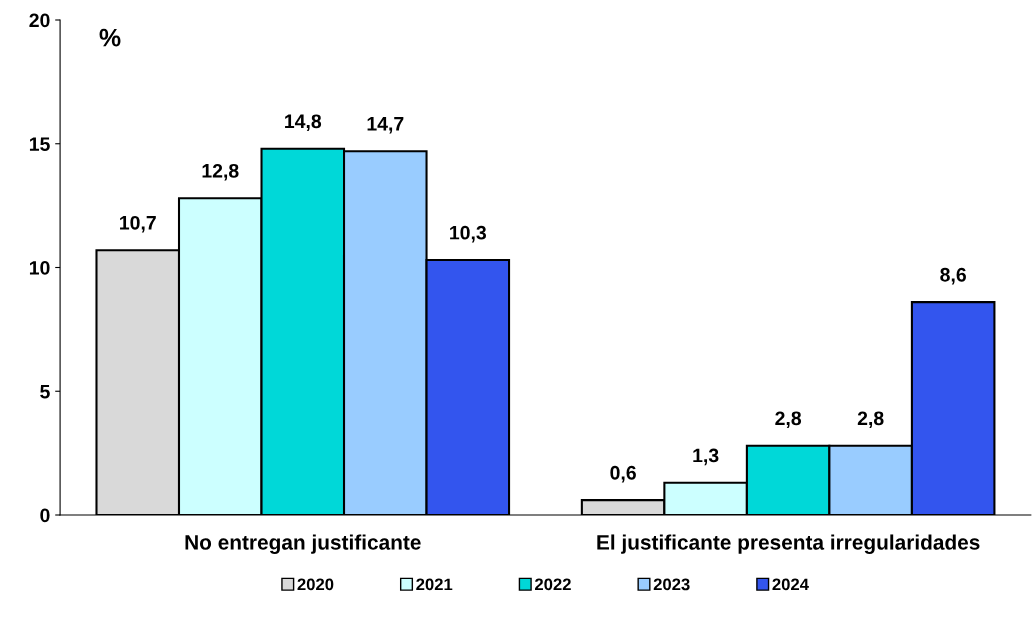 Image resolution: width=1036 pixels, height=625 pixels. I want to click on data-label: 12,8, so click(220, 172).